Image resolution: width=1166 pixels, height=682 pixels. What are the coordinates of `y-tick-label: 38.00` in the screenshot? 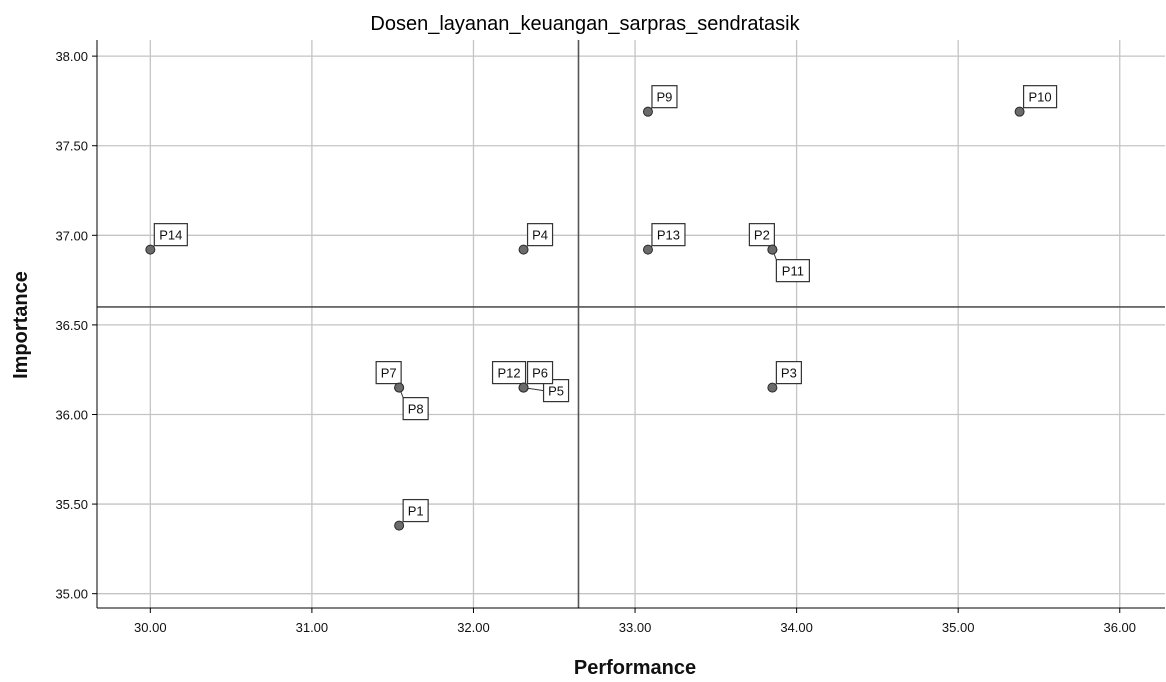 It's located at (71, 56).